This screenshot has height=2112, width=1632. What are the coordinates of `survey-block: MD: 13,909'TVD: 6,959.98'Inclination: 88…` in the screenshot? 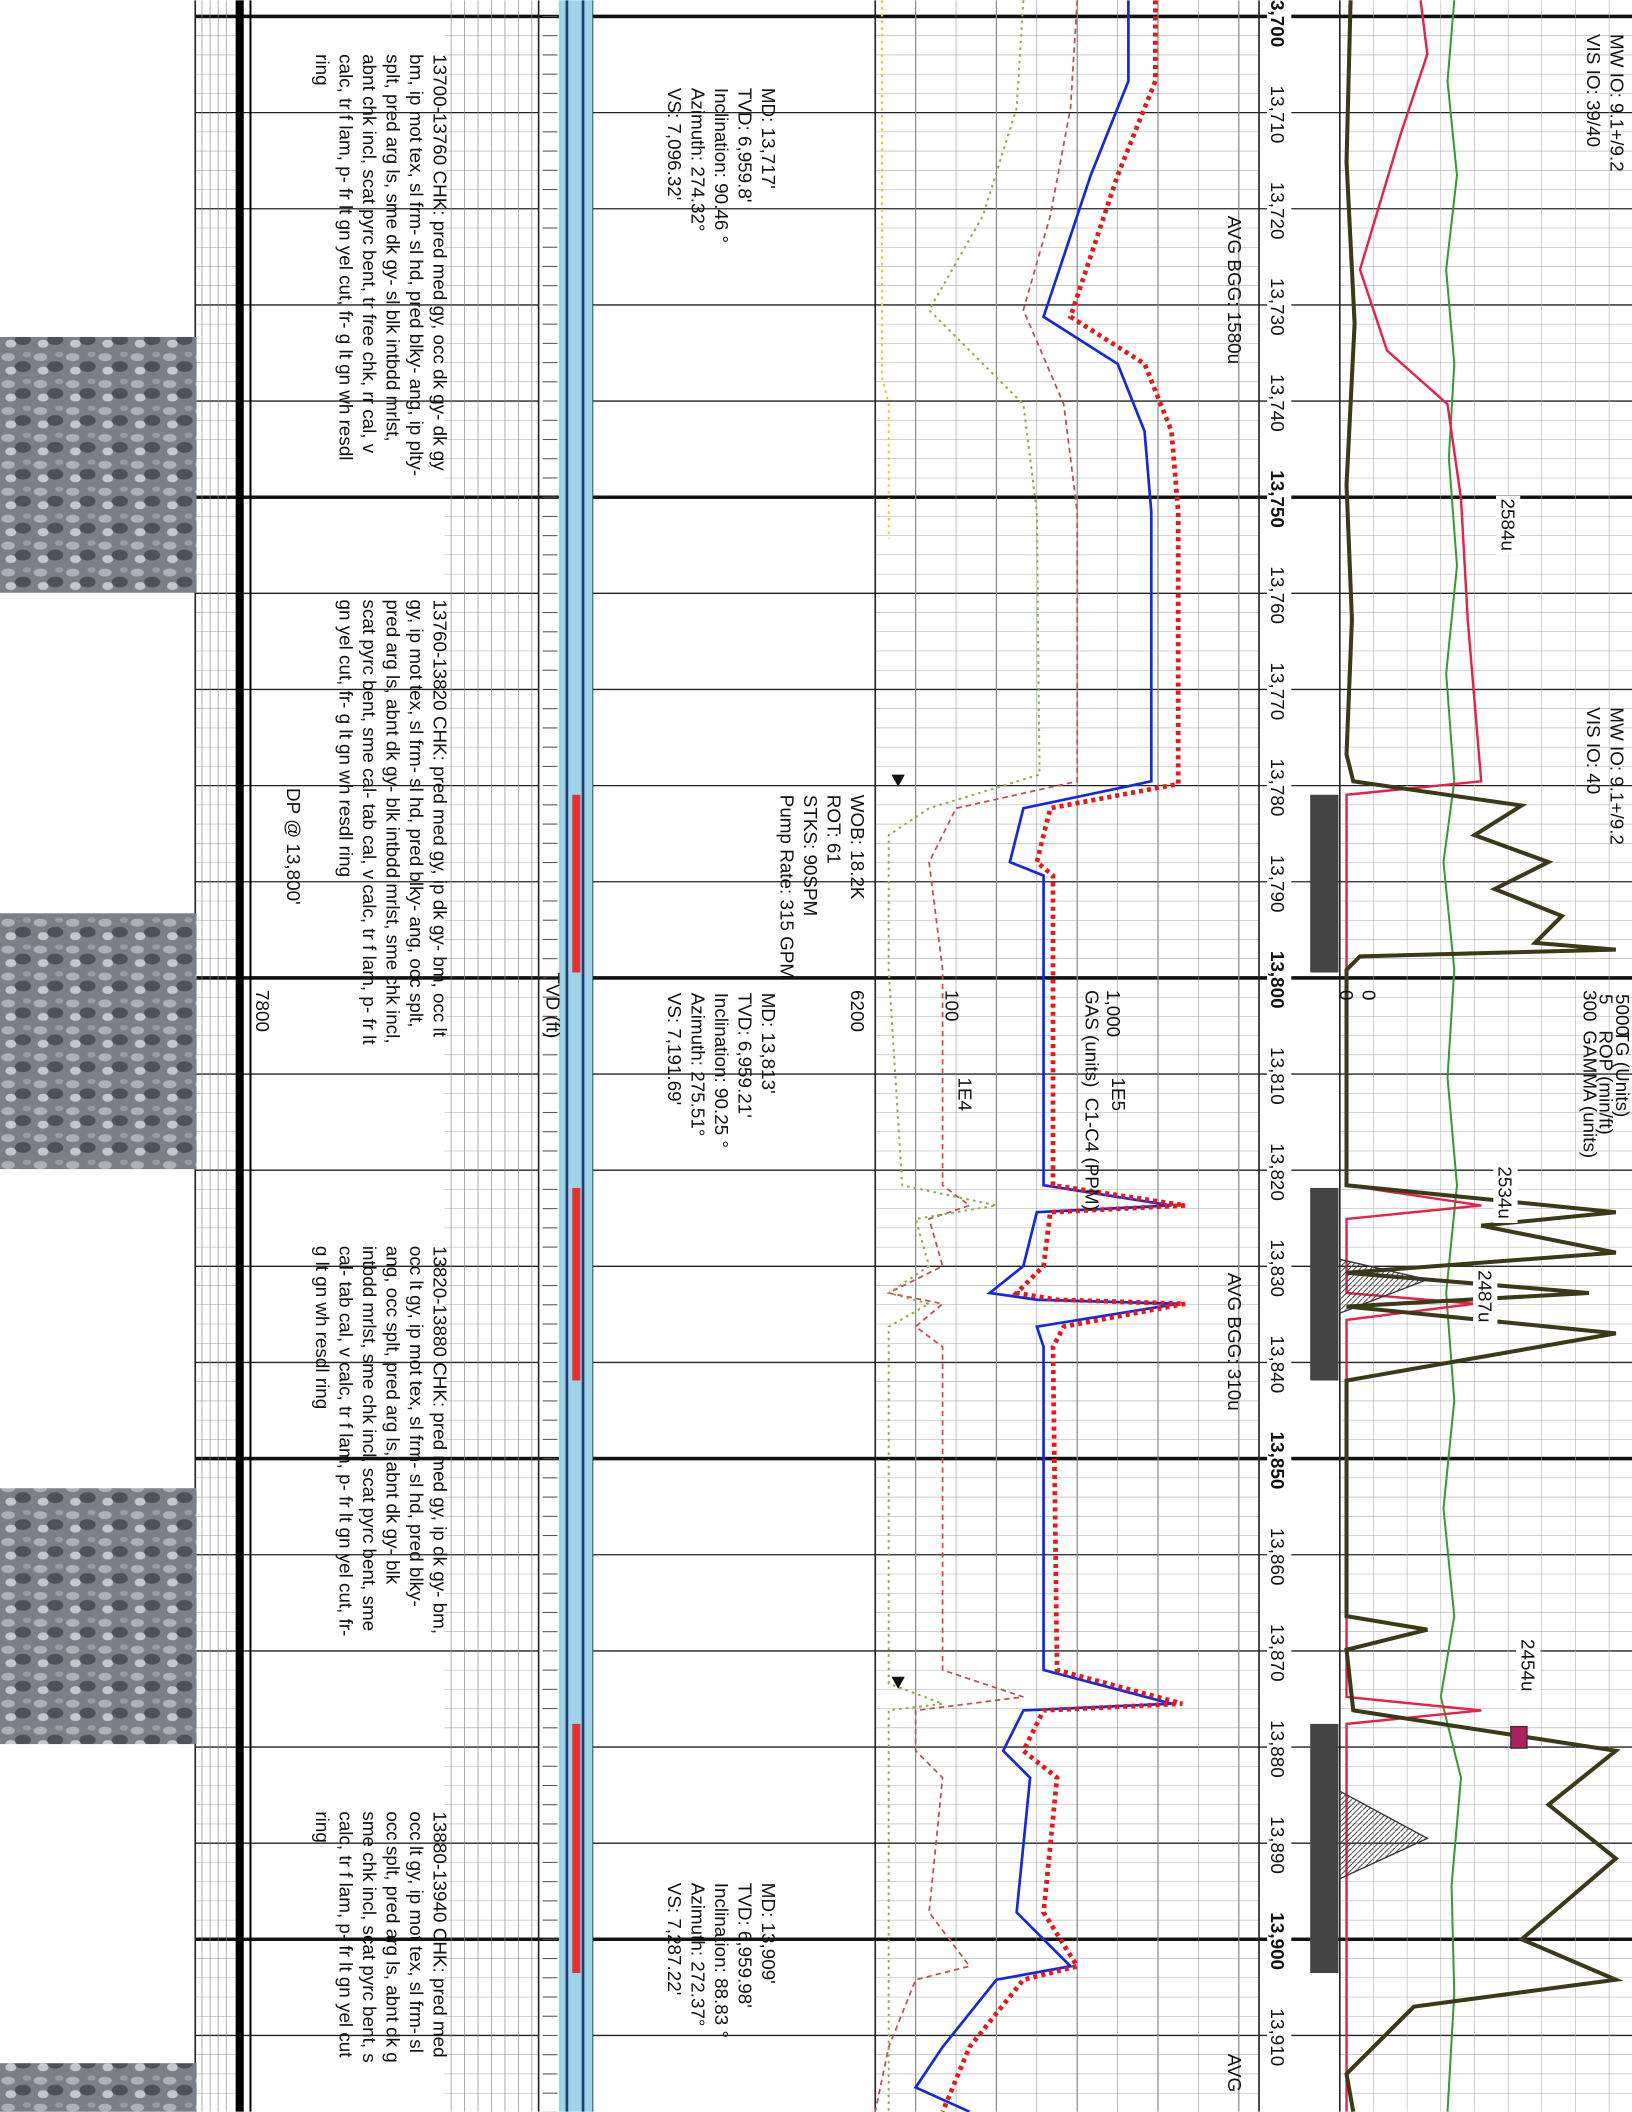 It's located at (721, 1960).